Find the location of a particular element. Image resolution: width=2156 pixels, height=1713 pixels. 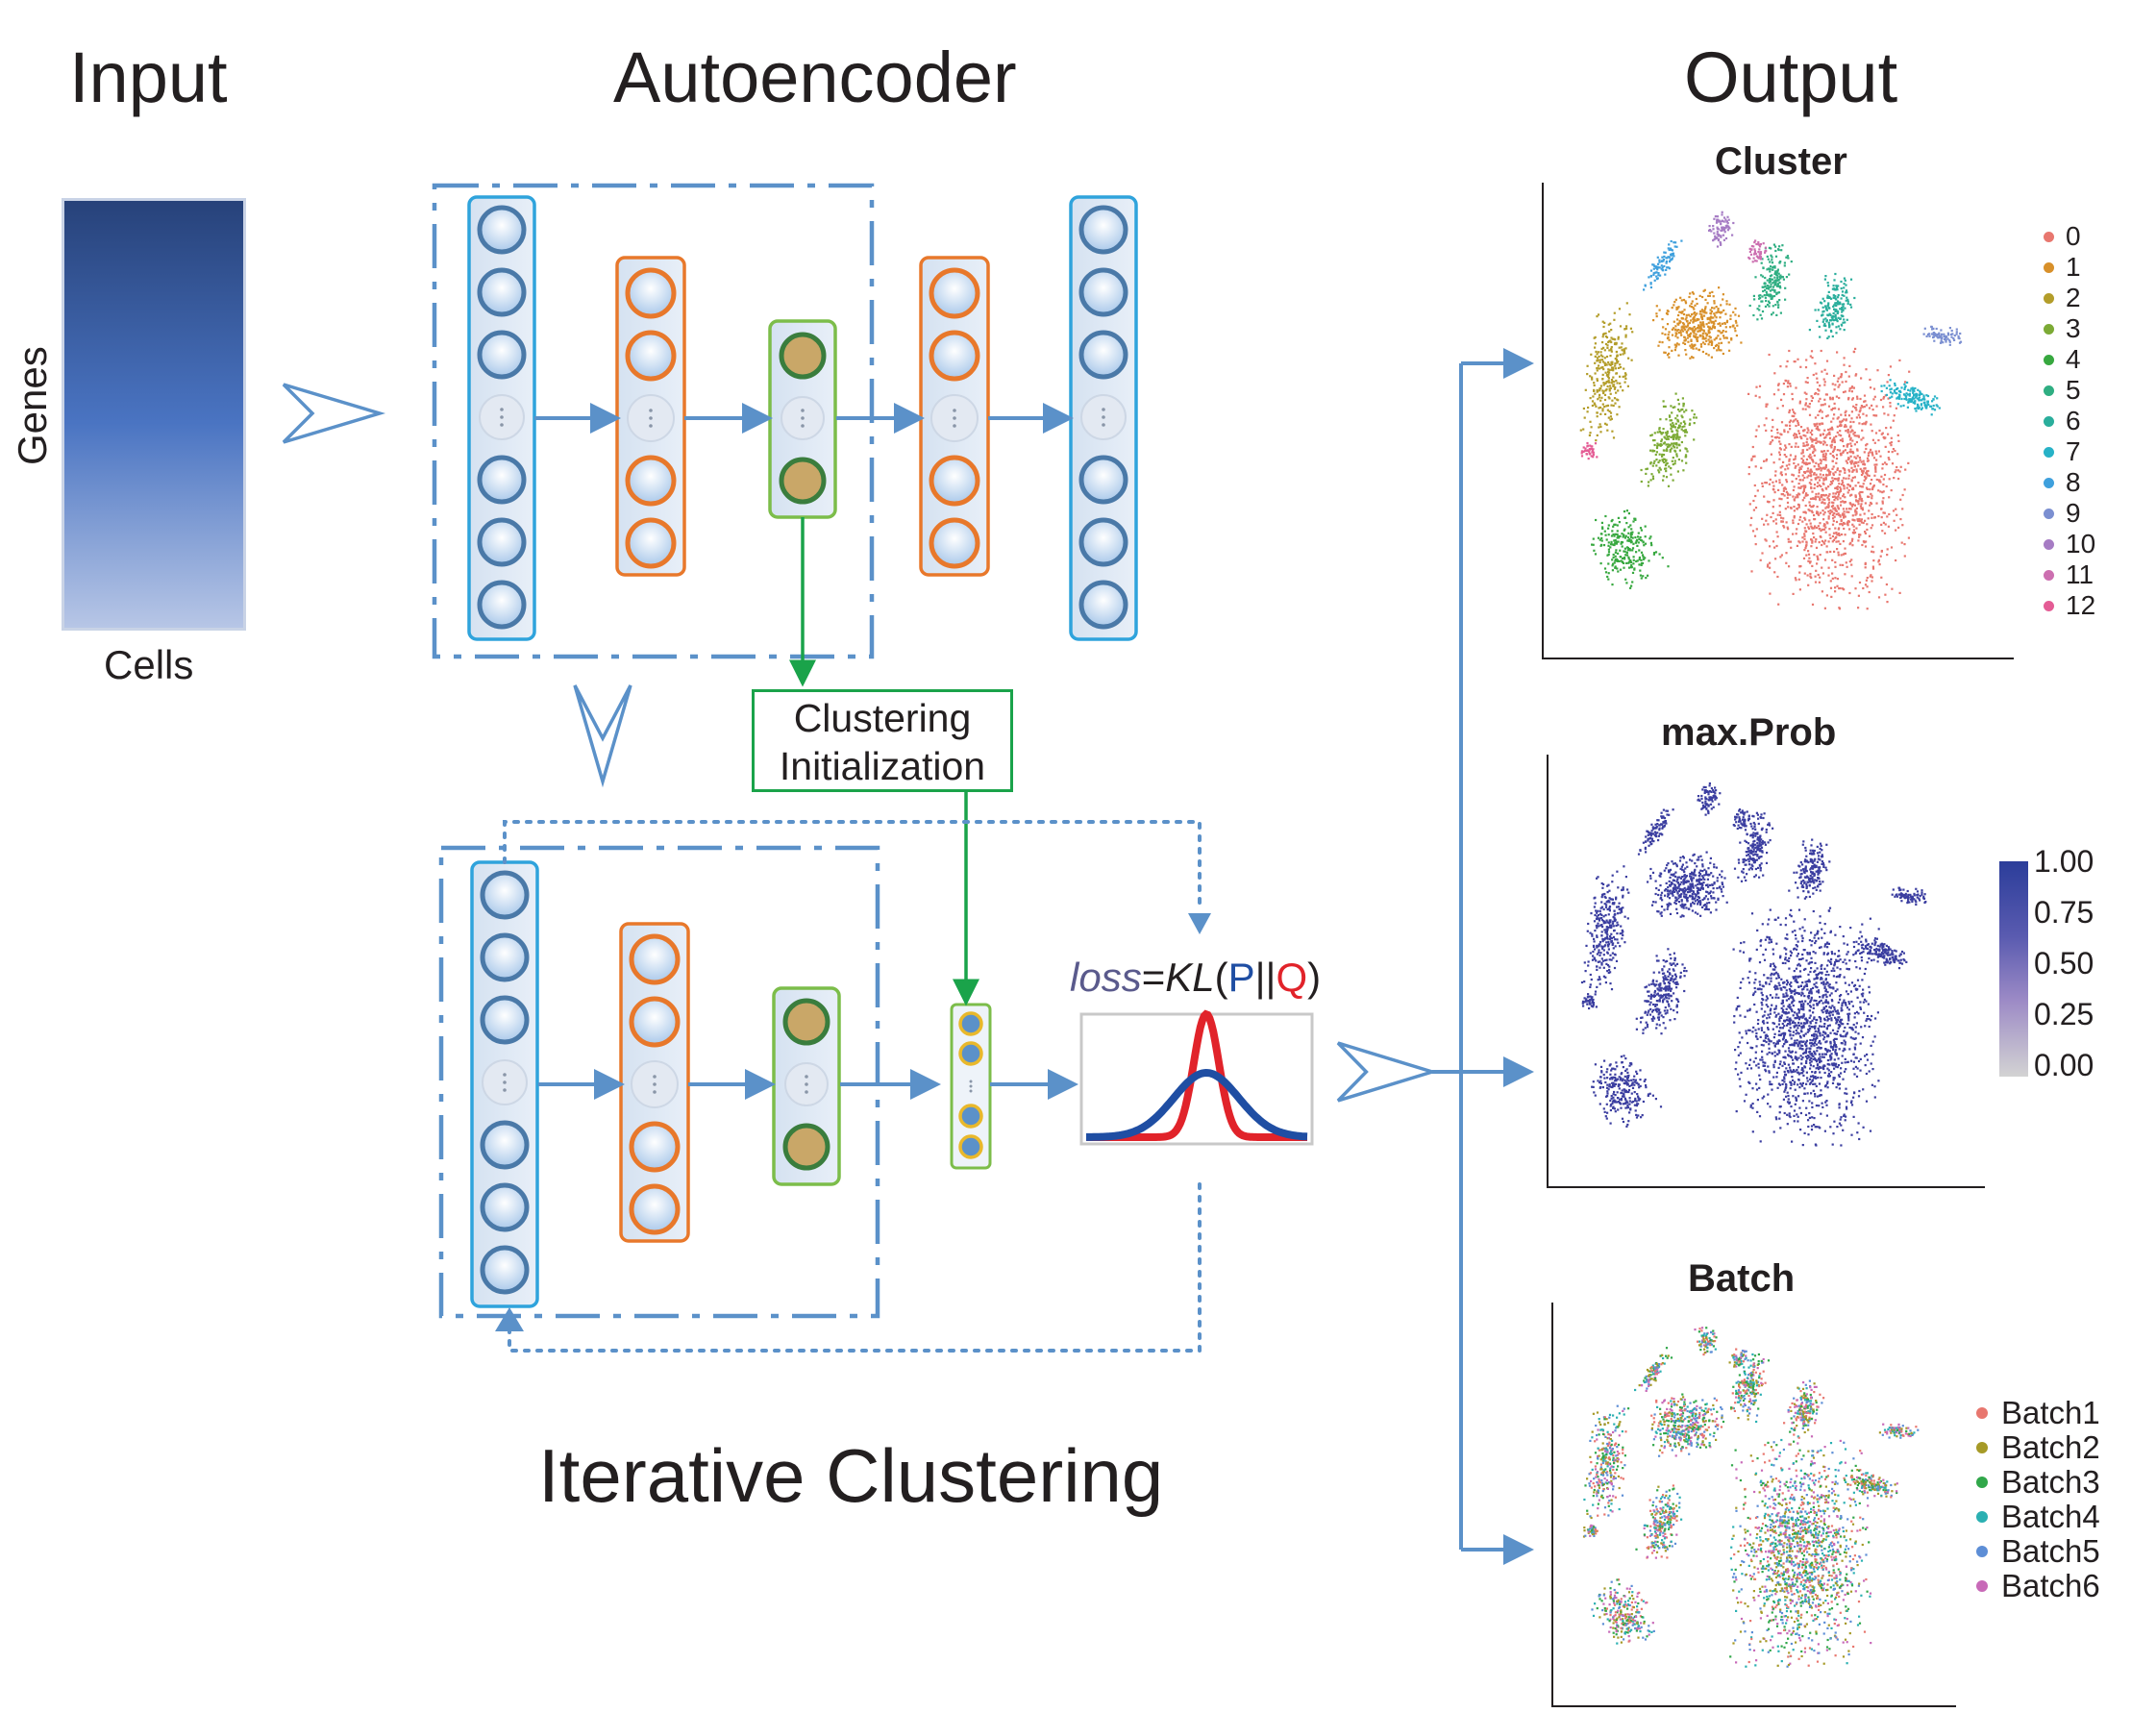

ellipsis-dot is located at coordinates (651, 411).